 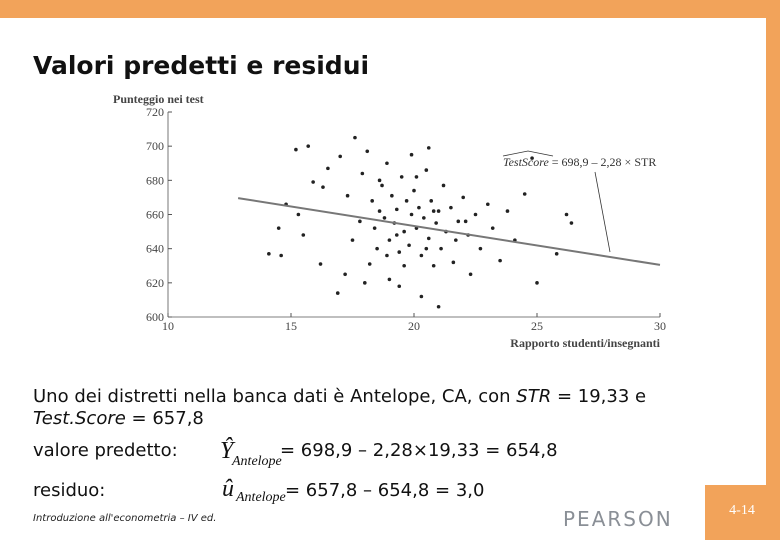 I want to click on residual-label: residuo:, so click(x=69, y=490).